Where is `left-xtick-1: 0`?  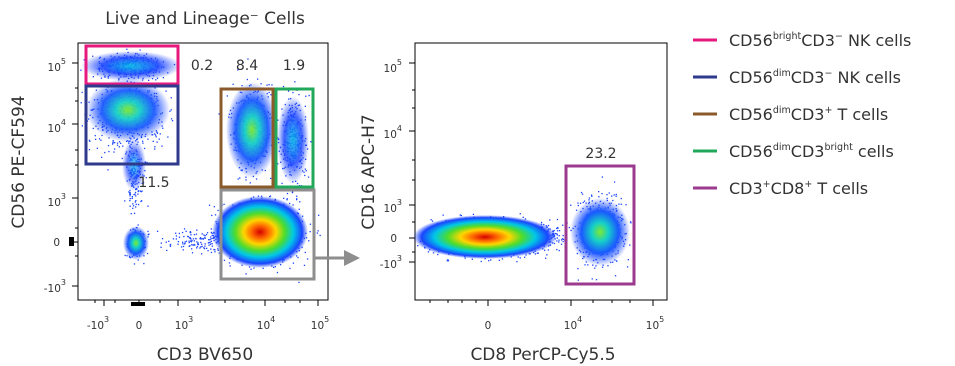
left-xtick-1: 0 is located at coordinates (139, 326).